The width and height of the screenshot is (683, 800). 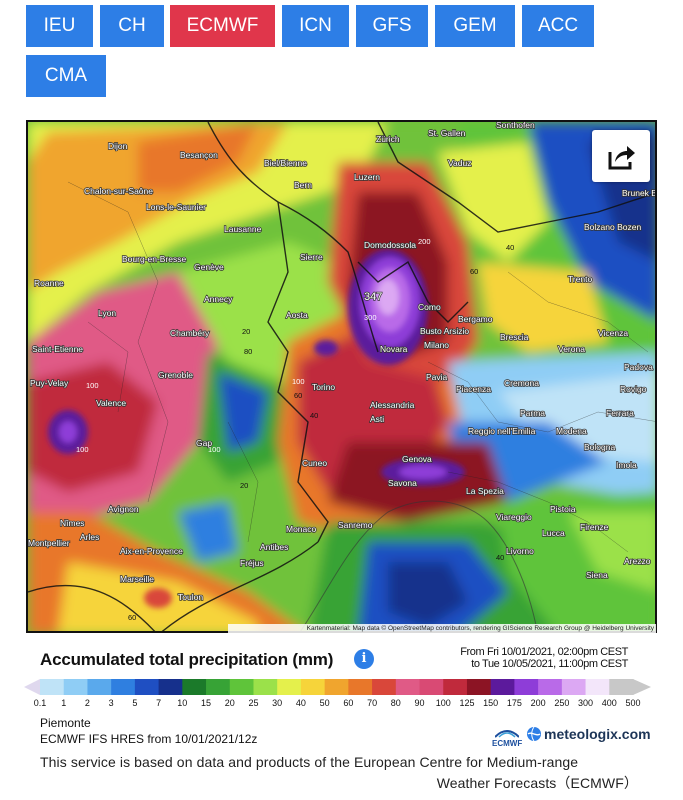 I want to click on service-notice-line2: Weather Forecasts（ECMWF）, so click(x=537, y=783).